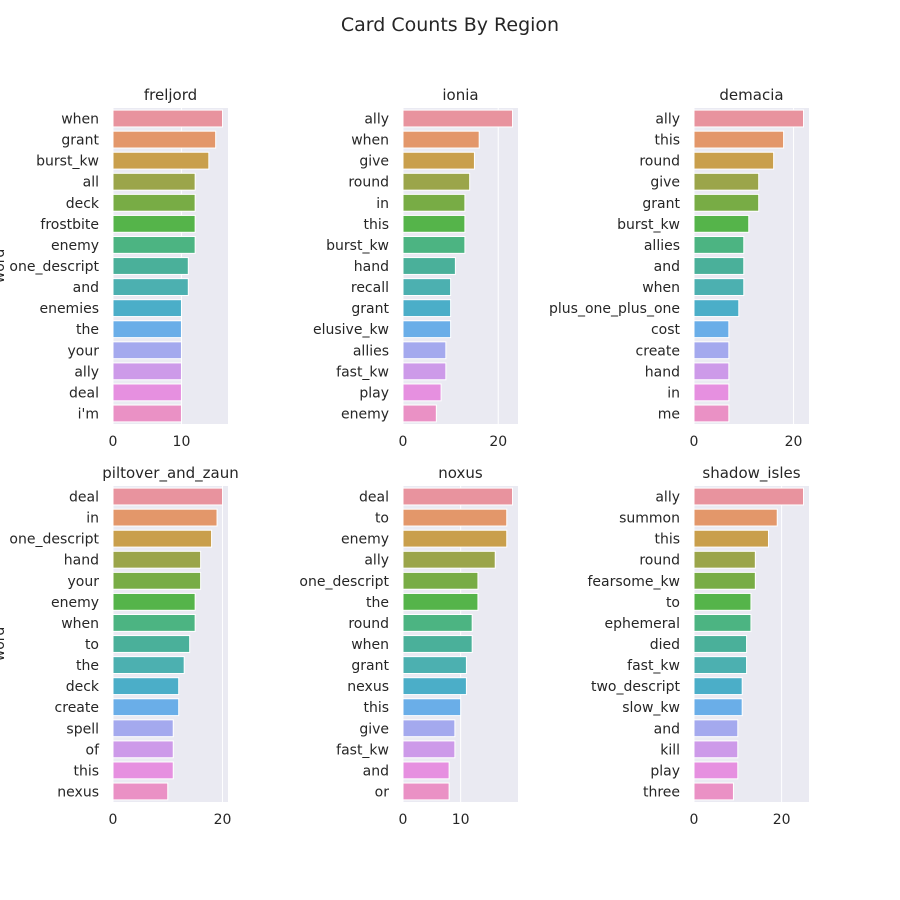  I want to click on tick-label-y: kill, so click(670, 750).